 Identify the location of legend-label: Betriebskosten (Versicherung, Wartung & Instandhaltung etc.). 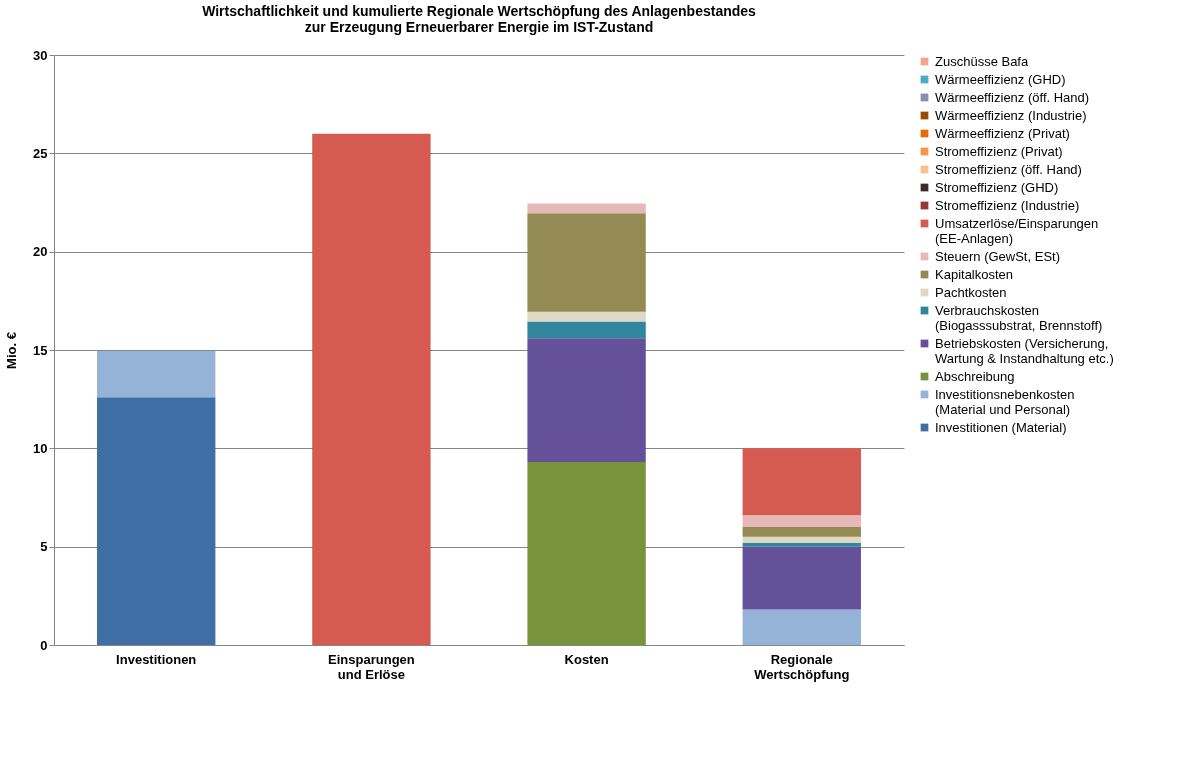
(1024, 350).